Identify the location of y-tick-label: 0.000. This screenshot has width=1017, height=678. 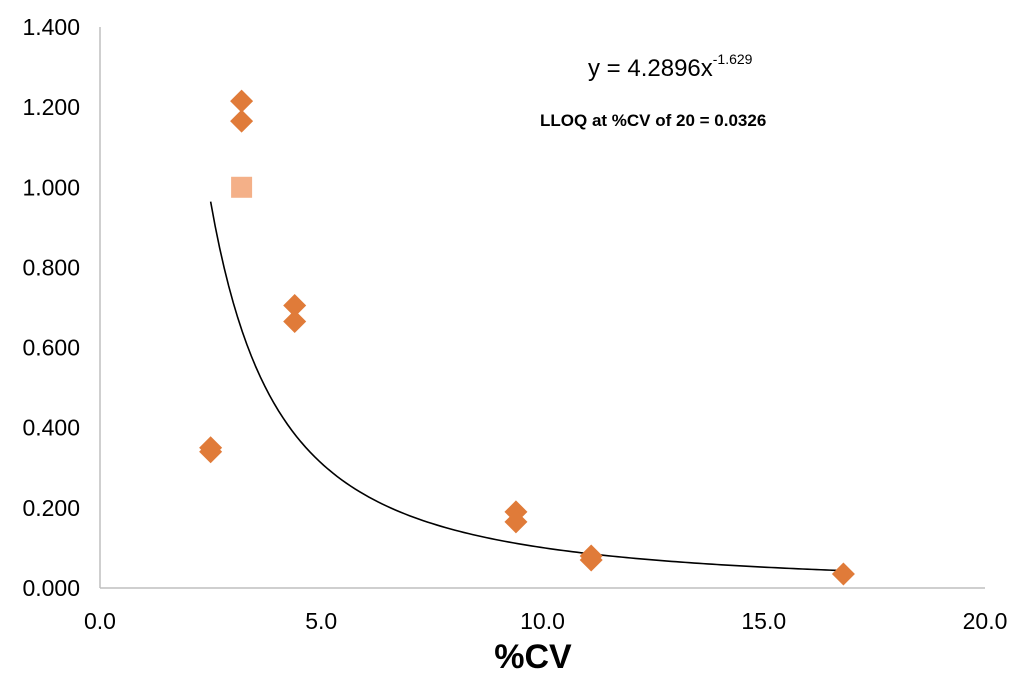
(51, 588).